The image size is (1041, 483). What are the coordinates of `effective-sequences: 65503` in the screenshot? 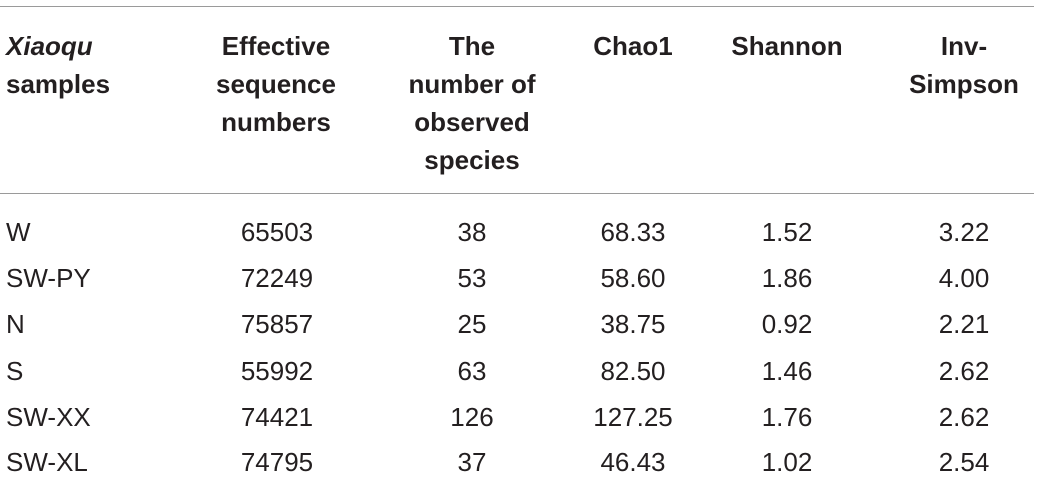 It's located at (277, 232).